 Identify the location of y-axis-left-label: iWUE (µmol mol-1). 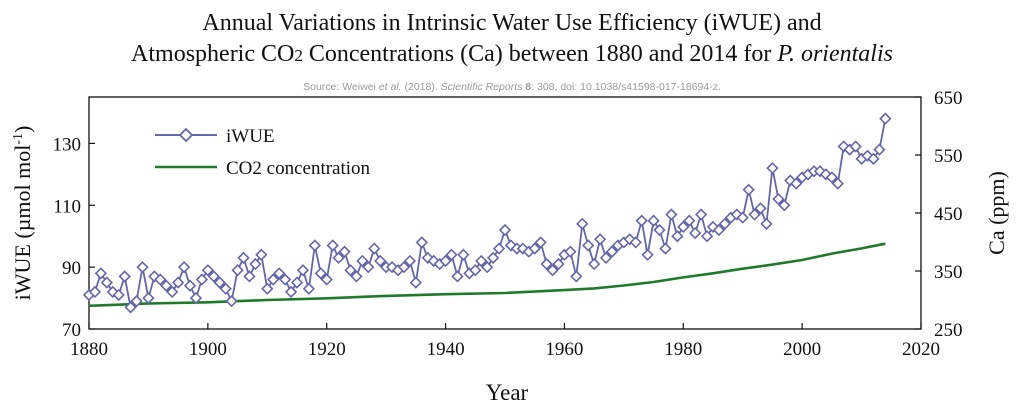
(22, 213).